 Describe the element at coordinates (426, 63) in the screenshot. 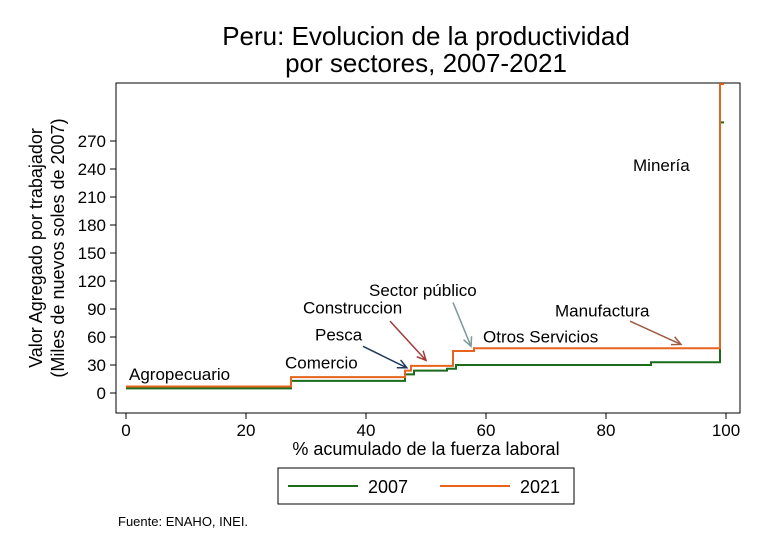

I see `chart-title-line-2: por sectores, 2007-2021` at that location.